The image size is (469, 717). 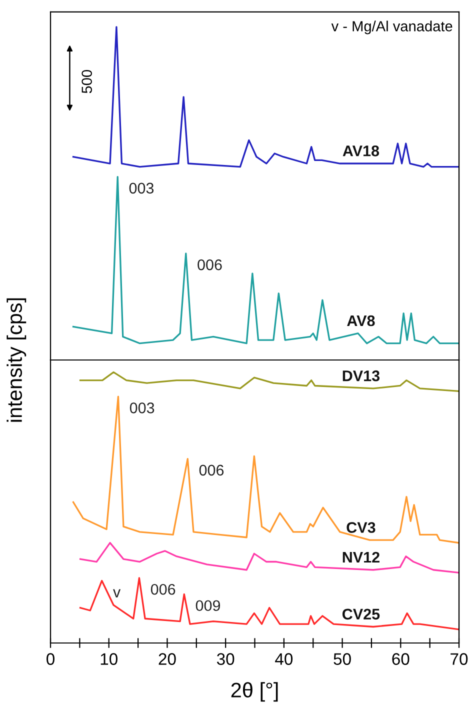 What do you see at coordinates (117, 593) in the screenshot?
I see `annotation: v` at bounding box center [117, 593].